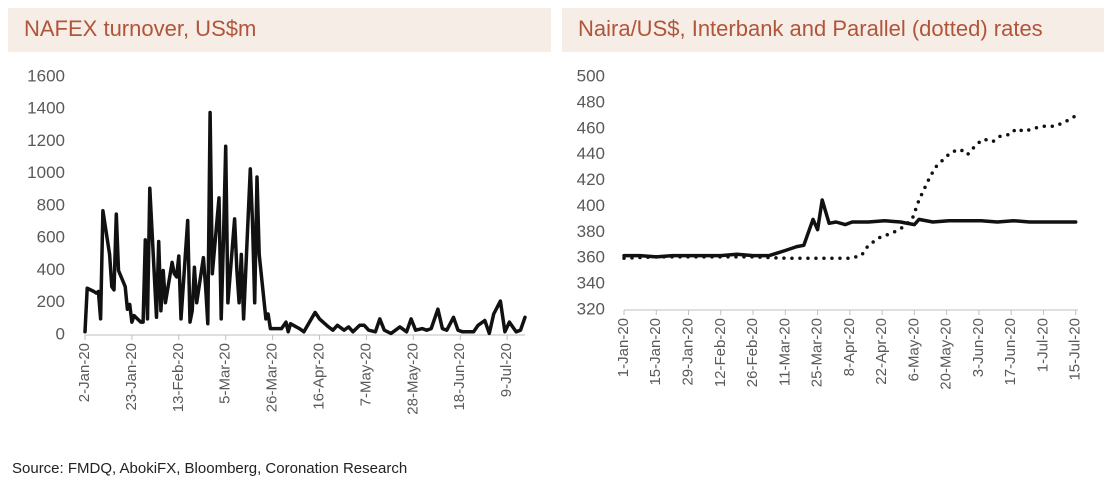 The image size is (1113, 494). I want to click on x-tick-label: 3-Jun-20, so click(978, 347).